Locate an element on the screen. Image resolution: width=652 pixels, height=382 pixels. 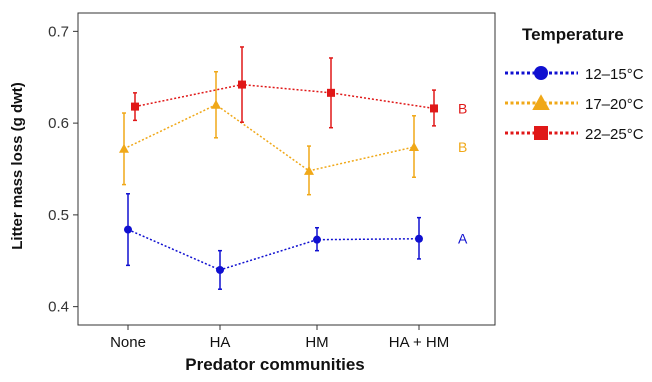
y-tick-label: 0.6 is located at coordinates (58, 123).